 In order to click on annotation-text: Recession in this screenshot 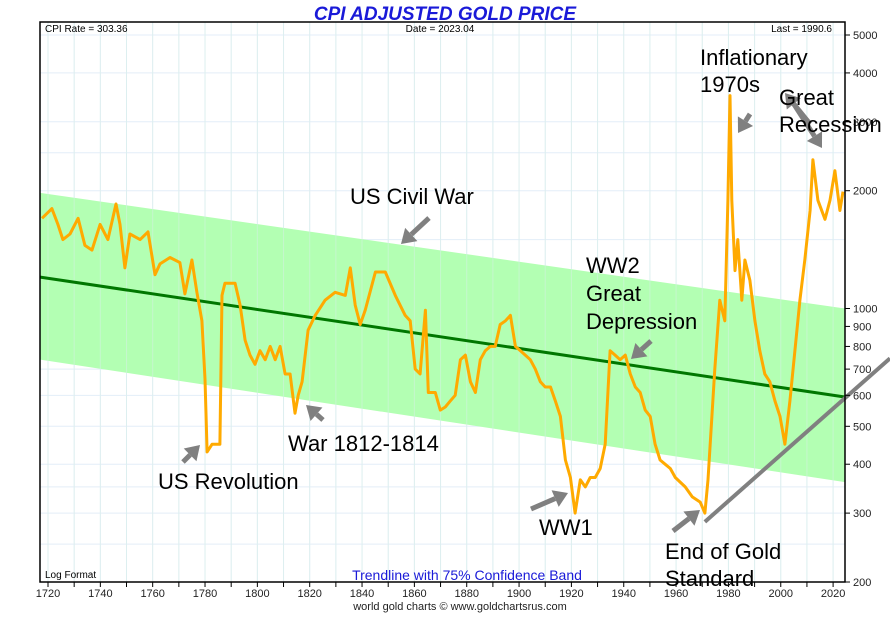, I will do `click(830, 124)`.